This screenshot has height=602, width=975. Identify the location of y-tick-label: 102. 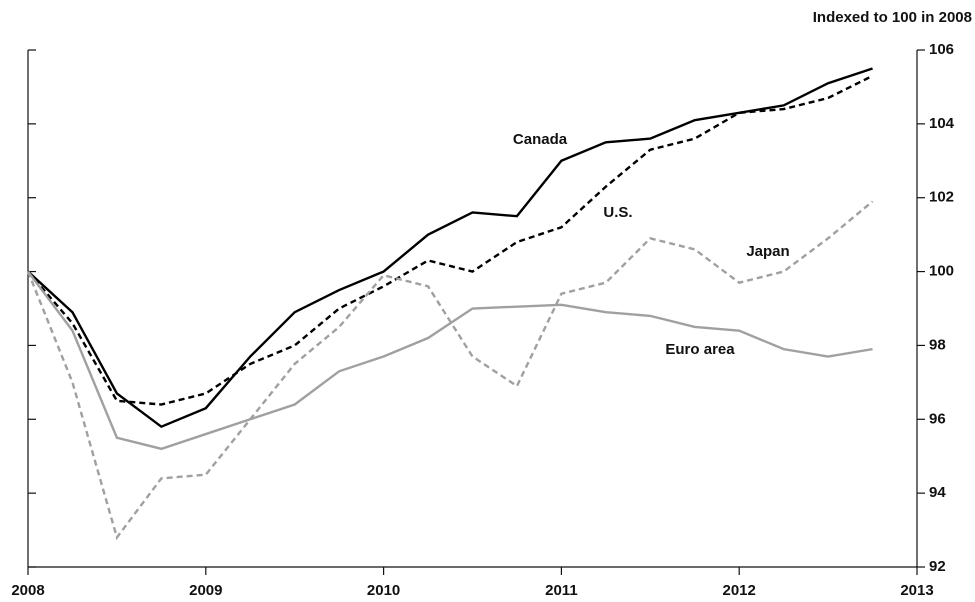
(941, 197).